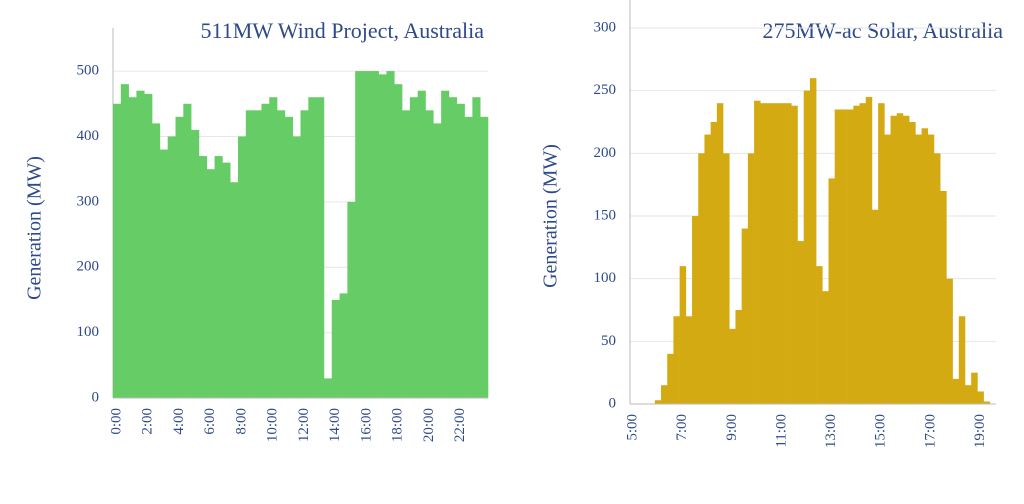  What do you see at coordinates (210, 421) in the screenshot?
I see `x-tick-label: 6:00` at bounding box center [210, 421].